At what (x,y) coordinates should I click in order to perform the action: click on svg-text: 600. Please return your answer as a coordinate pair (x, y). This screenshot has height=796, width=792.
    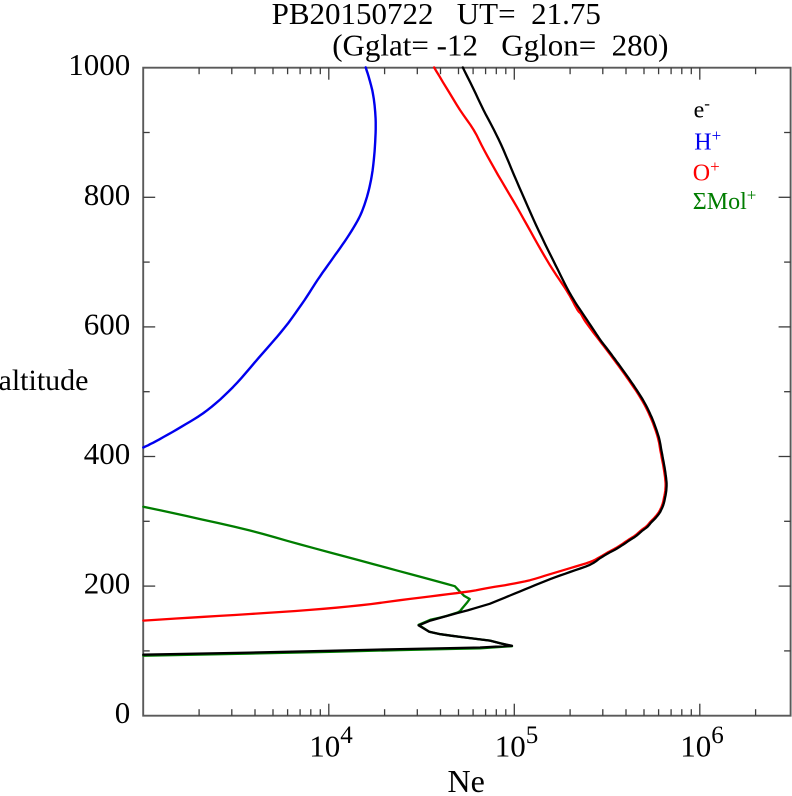
    Looking at the image, I should click on (107, 323).